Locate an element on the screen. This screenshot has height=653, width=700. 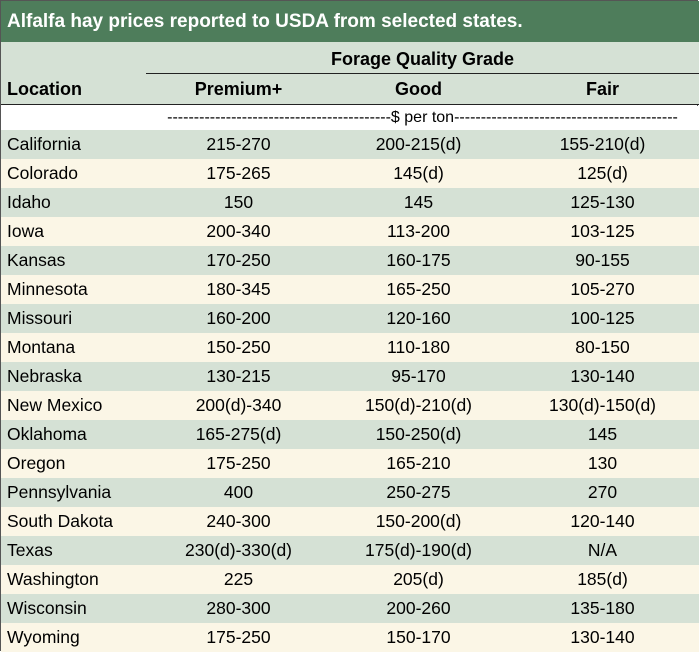
table-row: California 215-270 200-215(d) 155-210(d) is located at coordinates (350, 144).